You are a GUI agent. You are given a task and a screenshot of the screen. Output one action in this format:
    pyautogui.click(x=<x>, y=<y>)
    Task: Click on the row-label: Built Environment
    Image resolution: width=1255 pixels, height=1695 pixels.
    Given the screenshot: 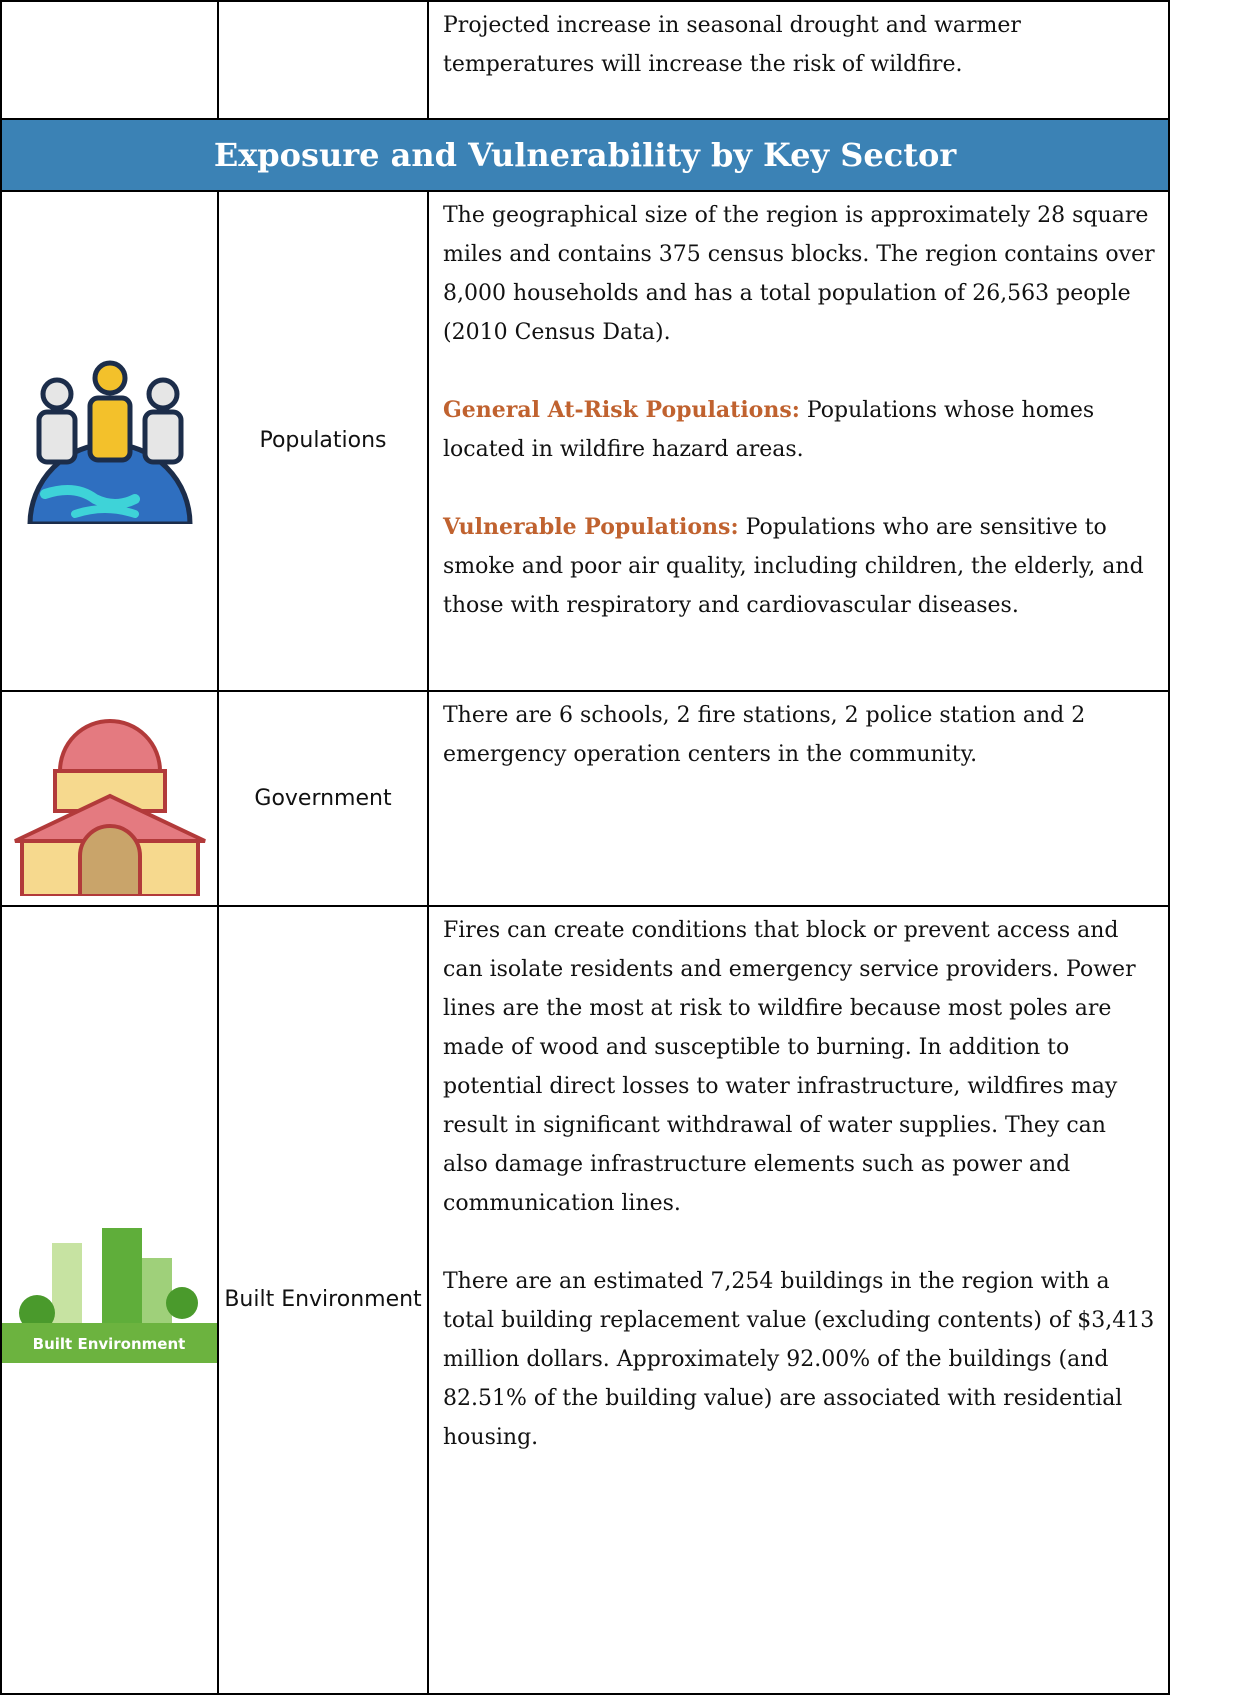 What is the action you would take?
    pyautogui.click(x=323, y=1300)
    